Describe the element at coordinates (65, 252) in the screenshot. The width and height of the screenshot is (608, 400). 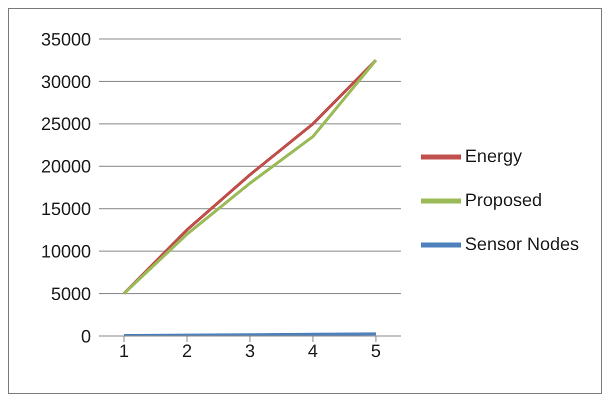
I see `y-tick-label: 10000` at that location.